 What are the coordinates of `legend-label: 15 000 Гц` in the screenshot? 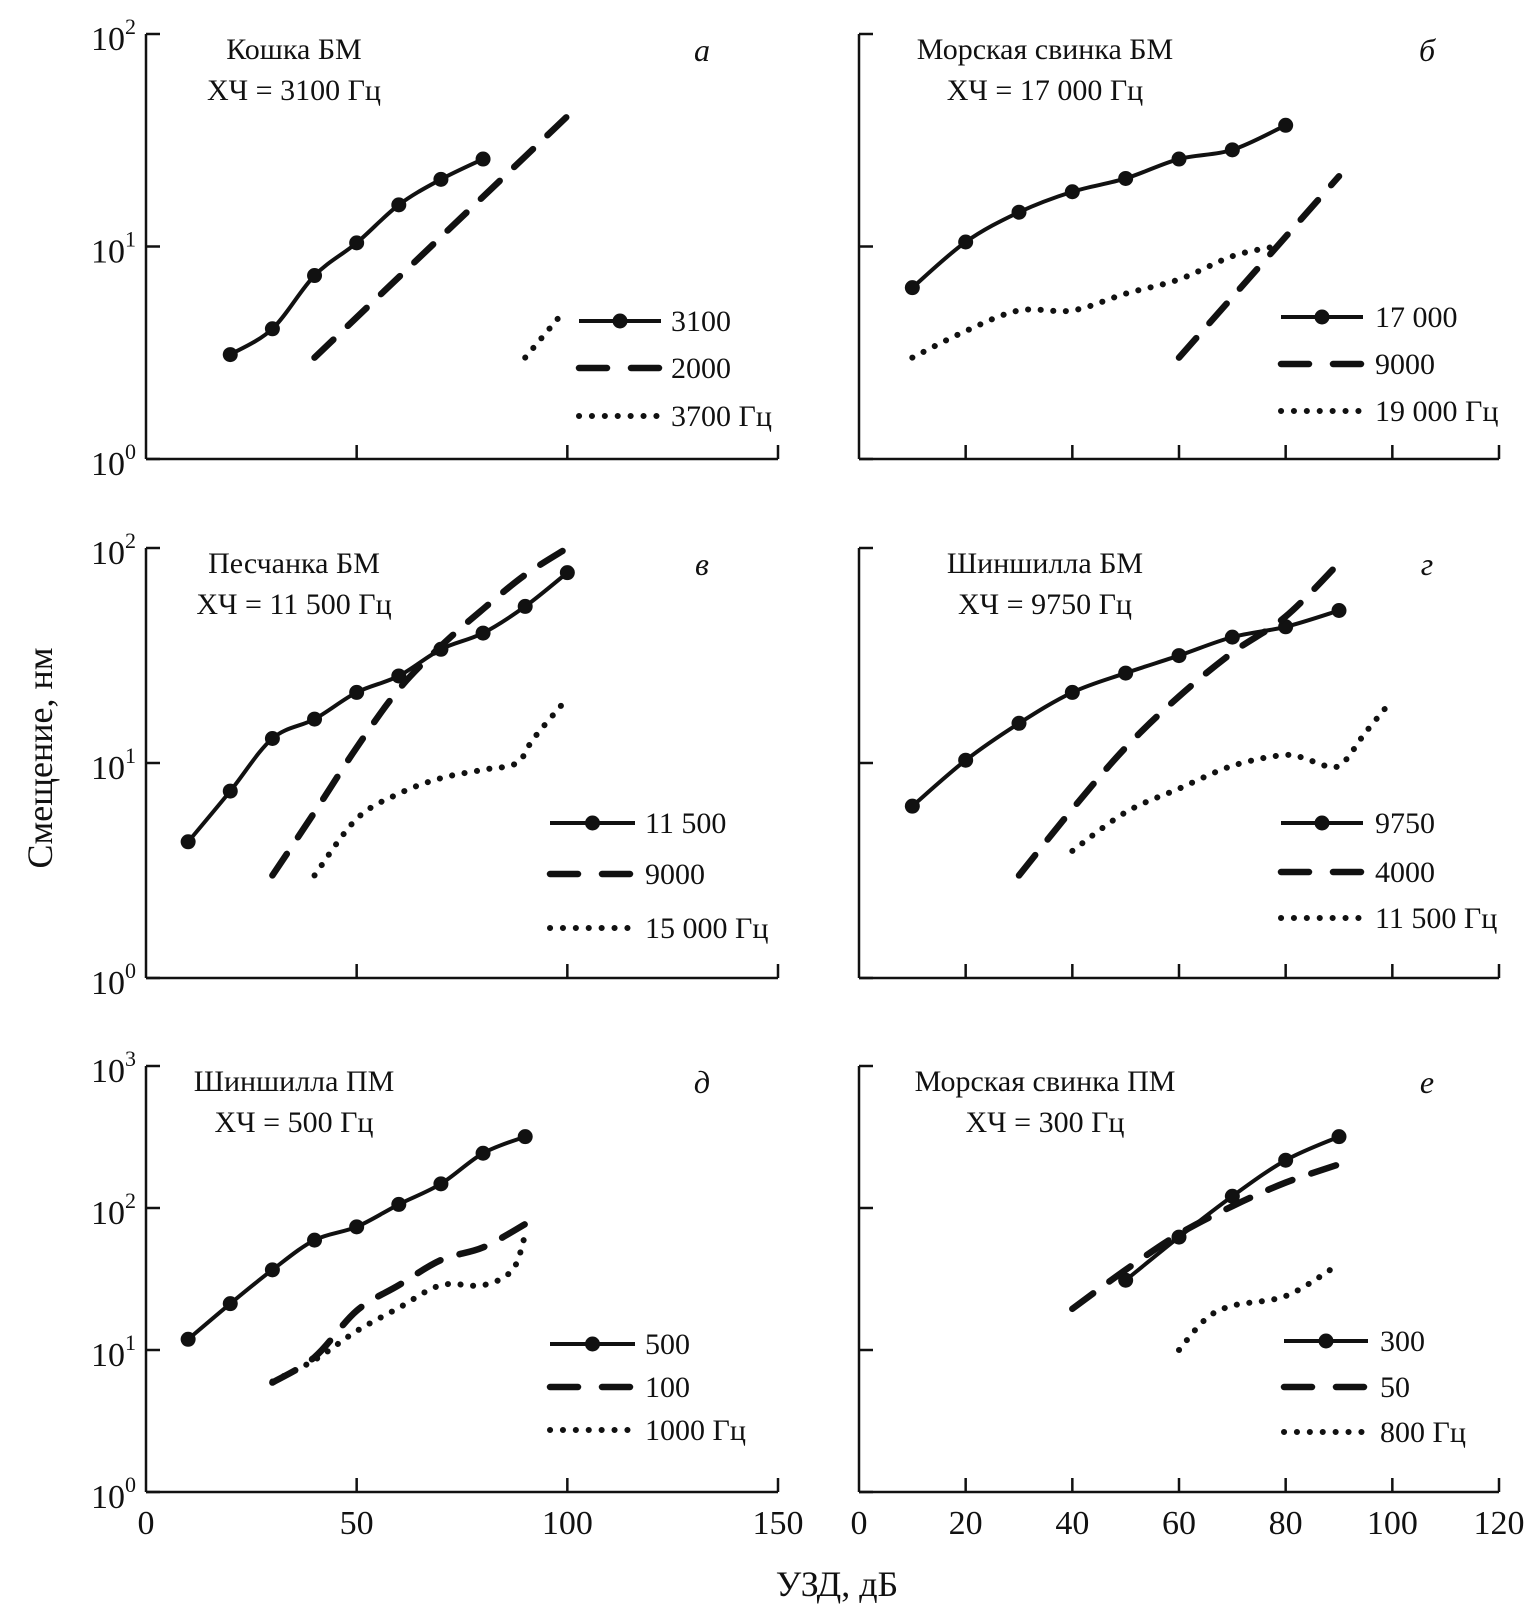 It's located at (706, 928).